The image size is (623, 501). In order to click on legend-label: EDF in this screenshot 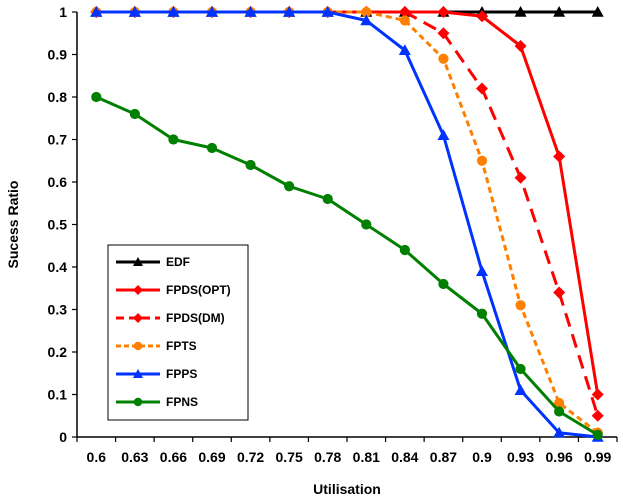, I will do `click(178, 262)`.